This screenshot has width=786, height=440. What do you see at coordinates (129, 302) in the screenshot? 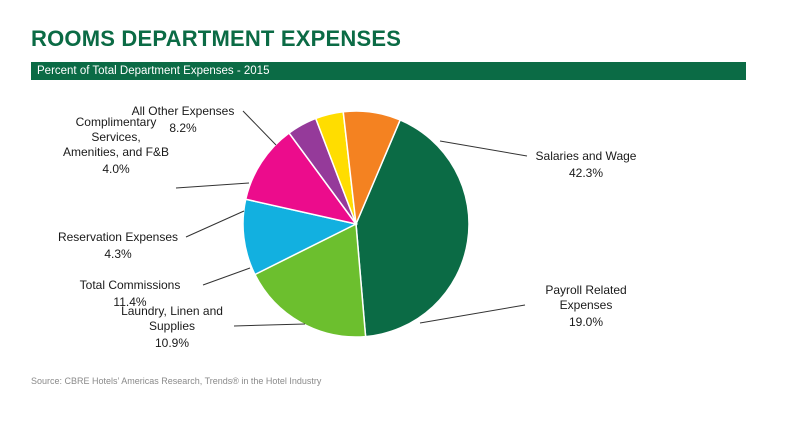
I see `slice-value-label: 11.4%` at bounding box center [129, 302].